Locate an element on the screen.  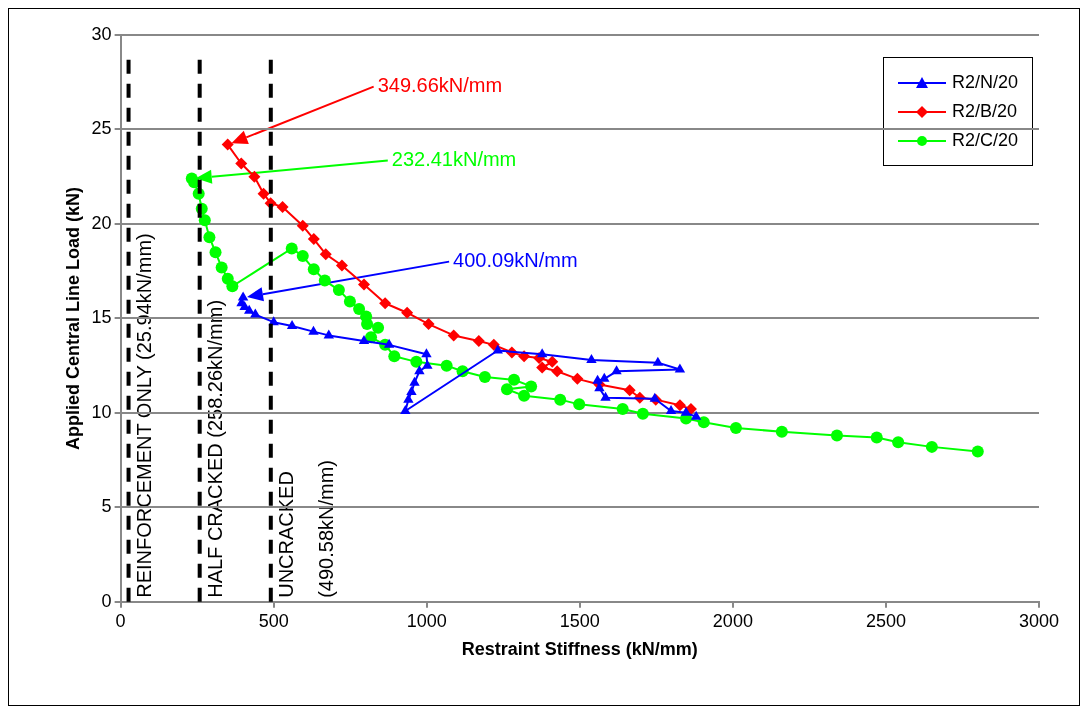
annotation: 349.66kN/mm is located at coordinates (440, 84).